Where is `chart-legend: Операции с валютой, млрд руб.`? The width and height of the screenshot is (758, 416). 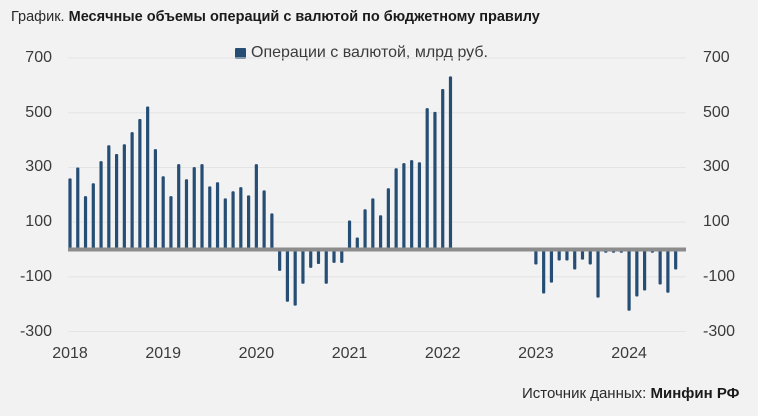
chart-legend: Операции с валютой, млрд руб. is located at coordinates (361, 53).